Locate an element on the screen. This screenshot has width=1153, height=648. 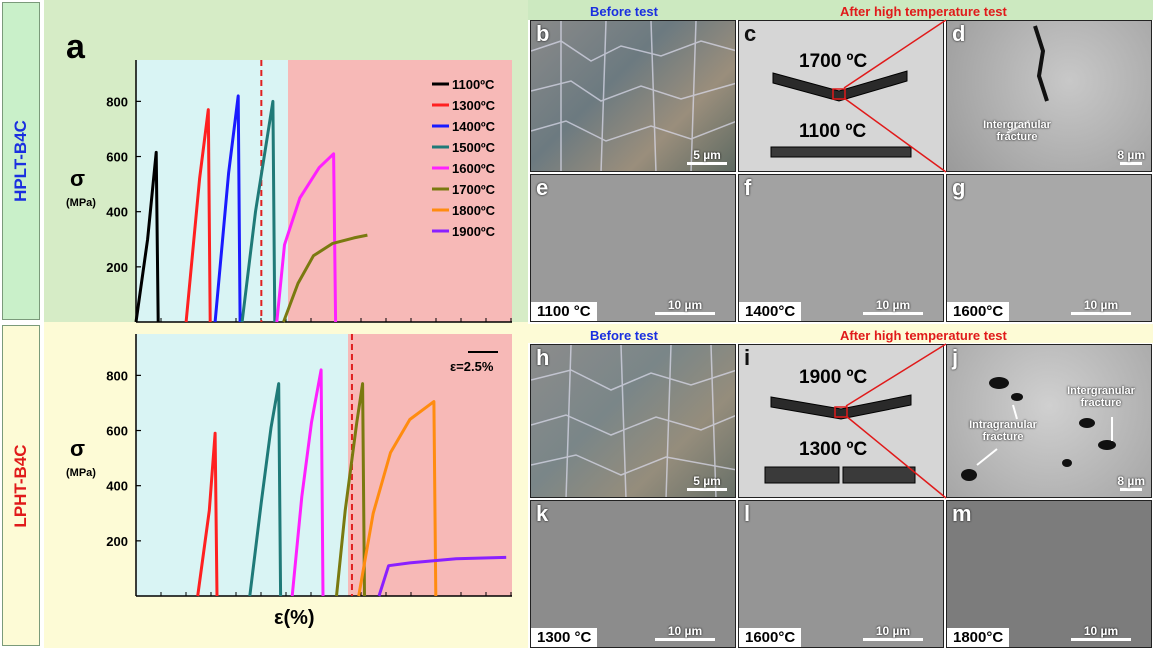
panel-k-temp: 1300 °C is located at coordinates (564, 637).